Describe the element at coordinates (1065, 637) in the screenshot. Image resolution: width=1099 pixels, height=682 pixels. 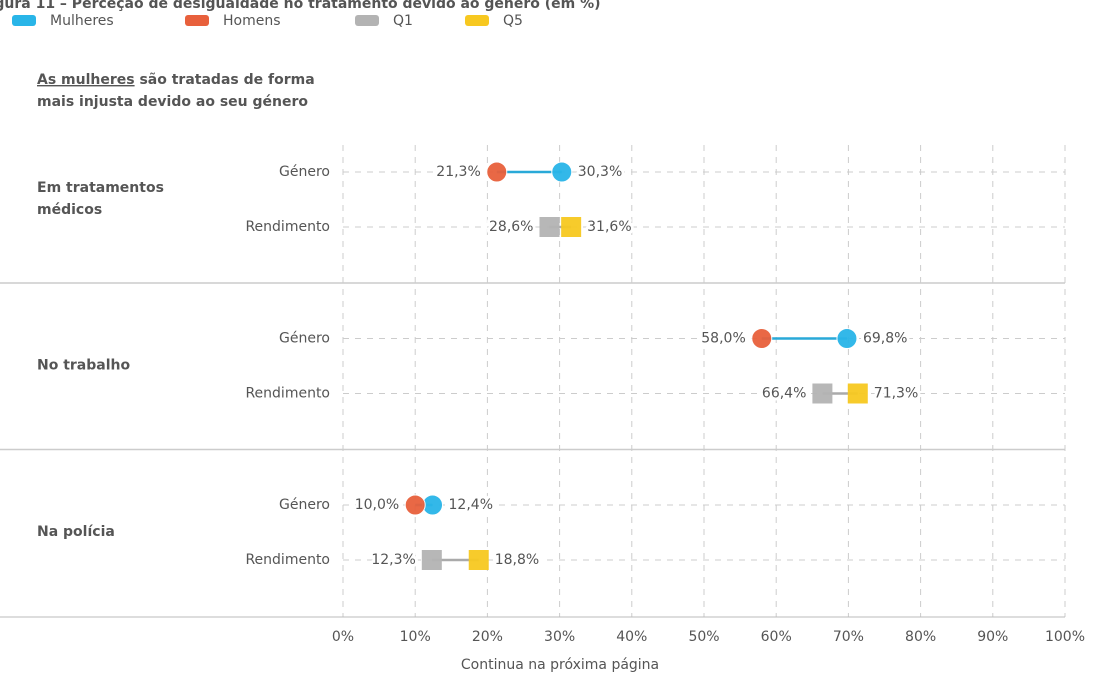
I see `x-tick-label: 100%` at that location.